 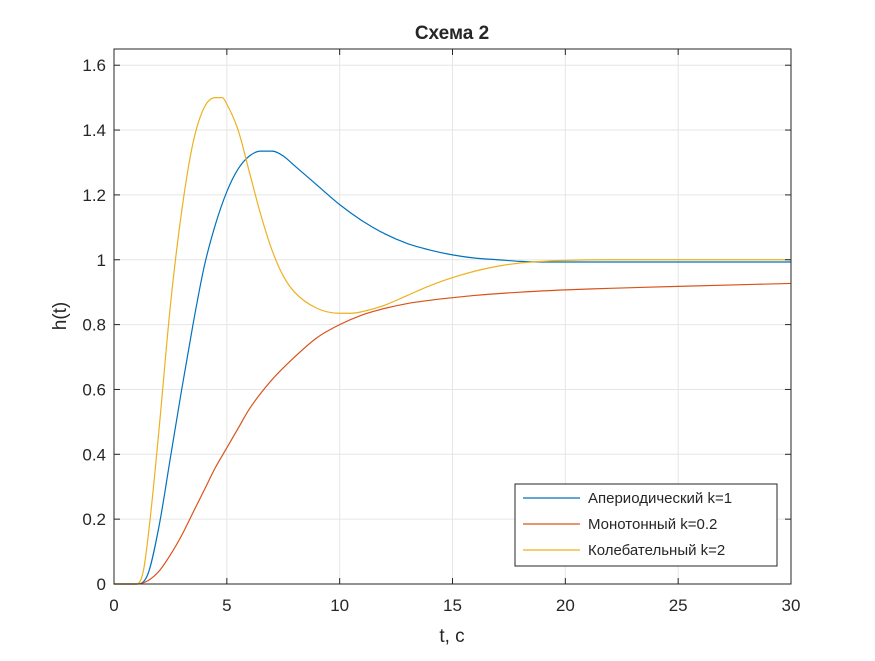 What do you see at coordinates (113, 605) in the screenshot?
I see `x-tick-label: 0` at bounding box center [113, 605].